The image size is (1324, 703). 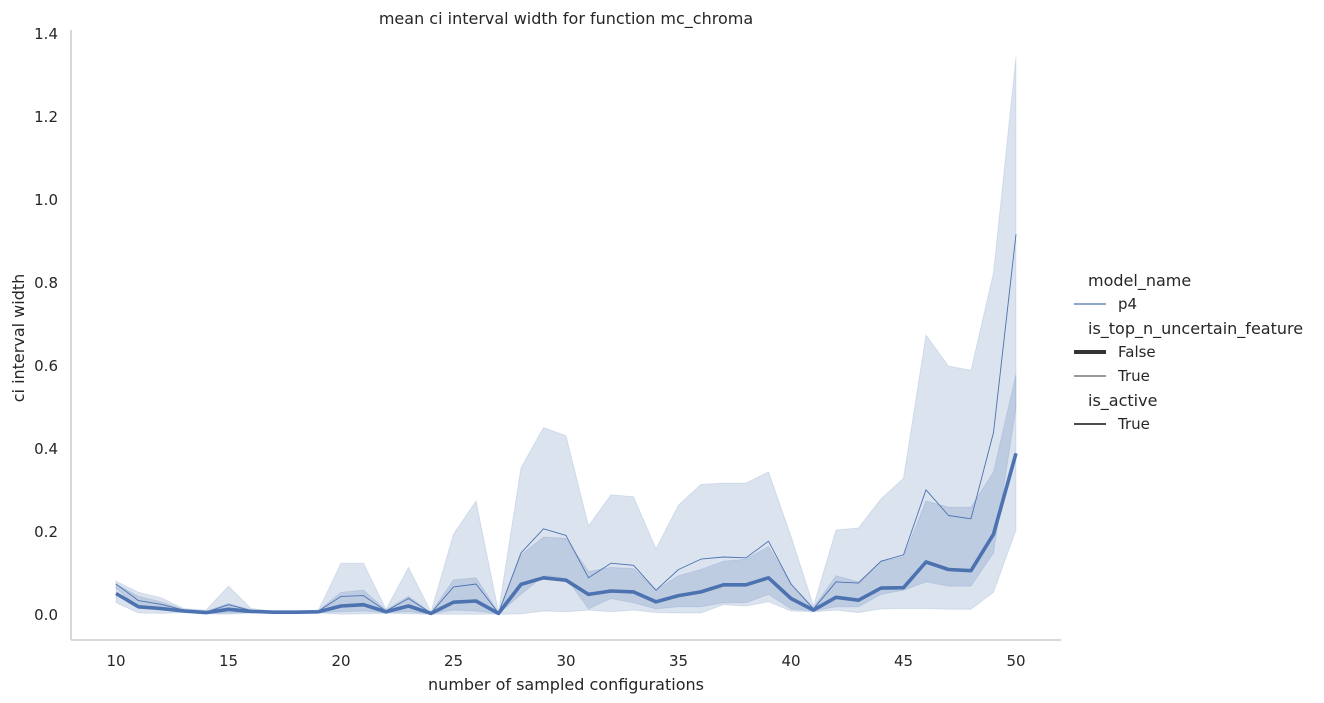 I want to click on legend-entry: False, so click(x=1137, y=352).